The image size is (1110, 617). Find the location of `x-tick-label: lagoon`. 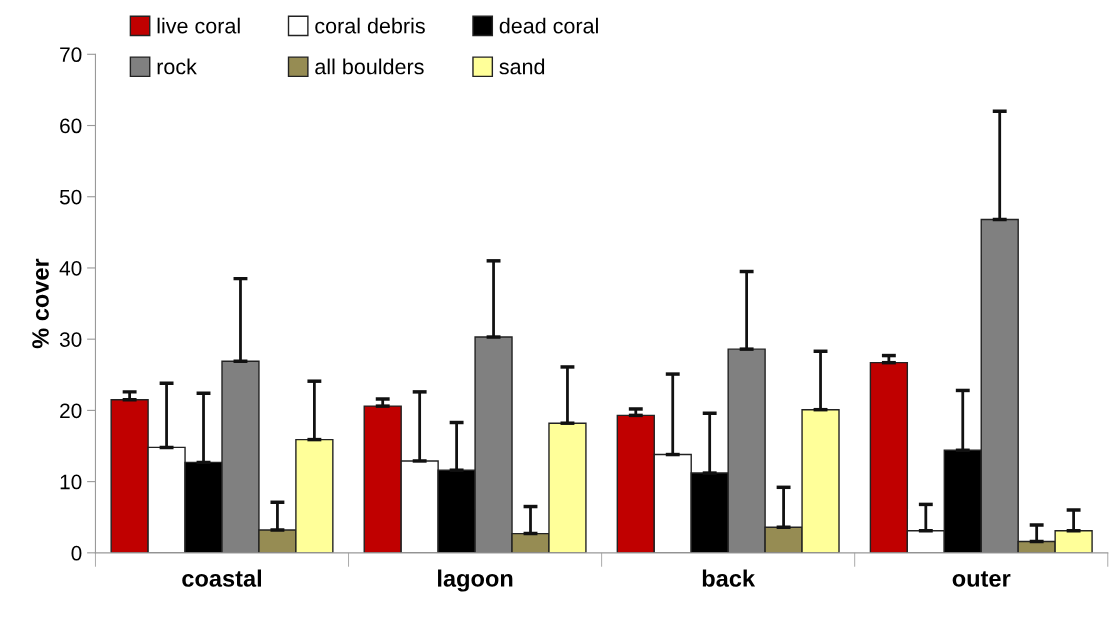

x-tick-label: lagoon is located at coordinates (475, 580).